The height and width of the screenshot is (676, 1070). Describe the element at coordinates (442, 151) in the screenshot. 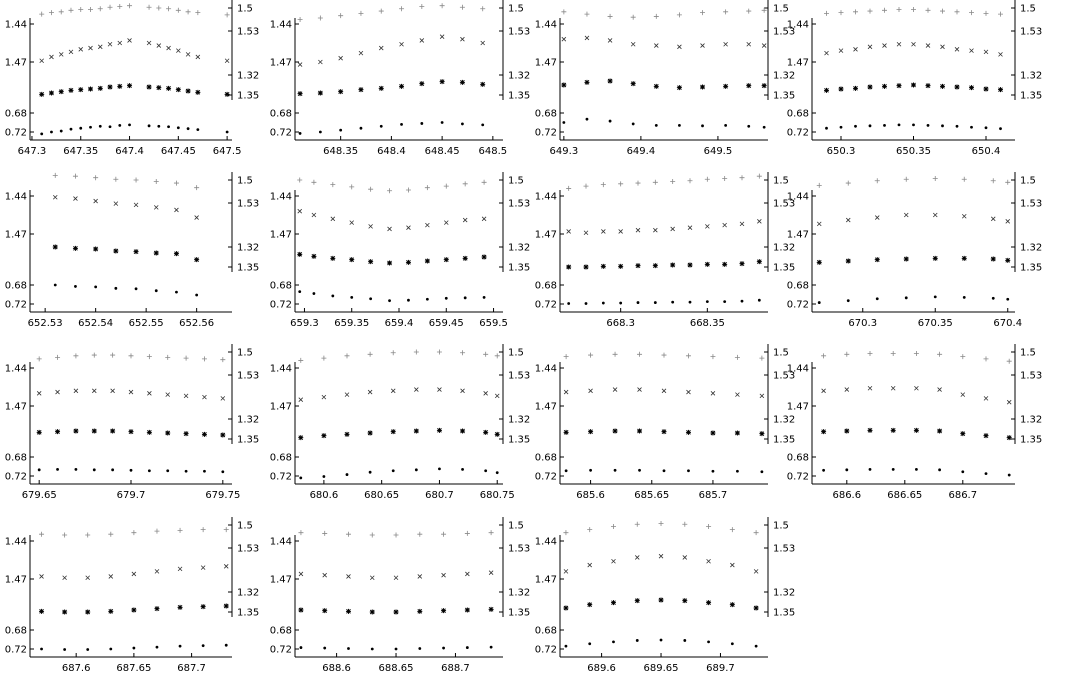

I see `x-tick-label: 648.45` at that location.